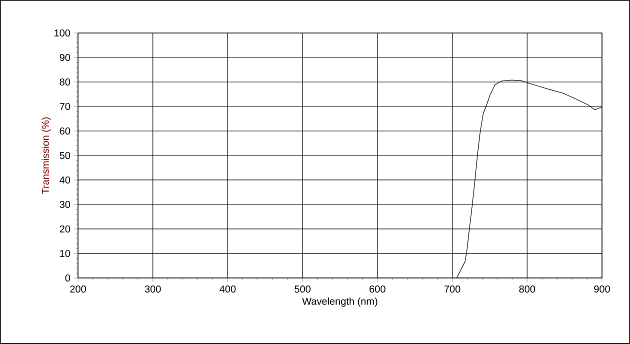 This screenshot has width=630, height=344. Describe the element at coordinates (340, 302) in the screenshot. I see `x-axis-title: Wavelength (nm)` at that location.